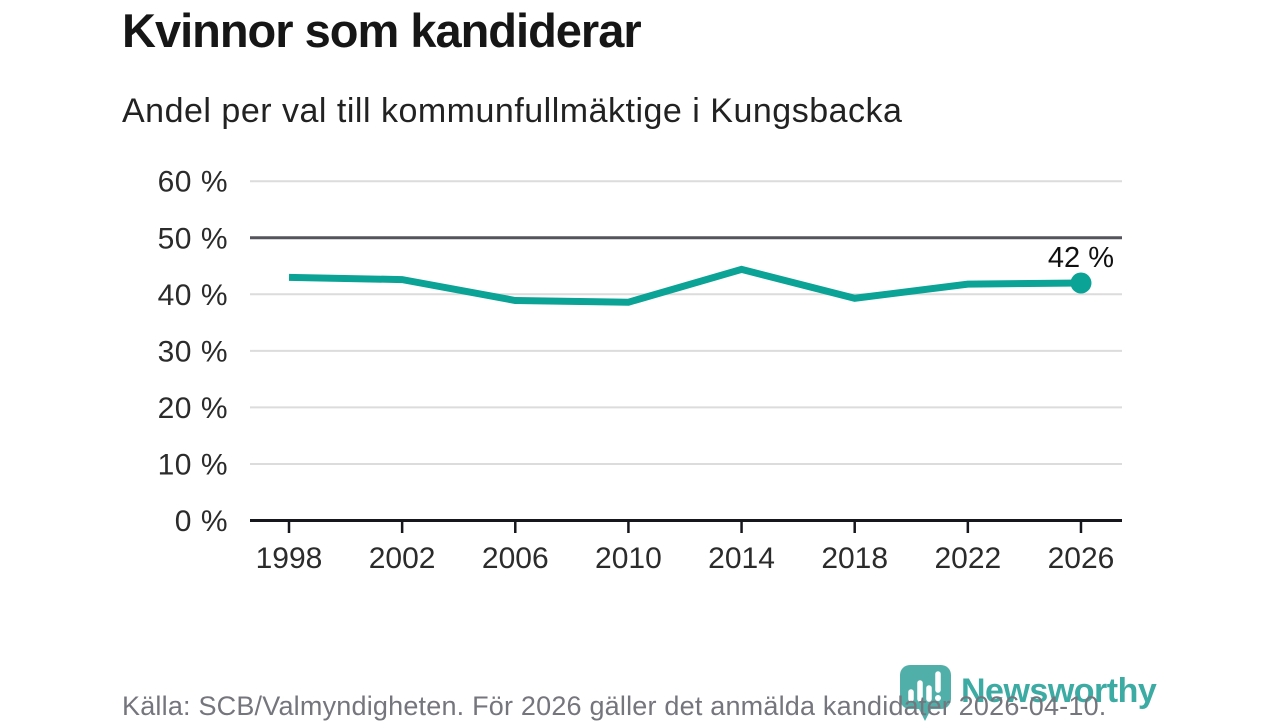 The width and height of the screenshot is (1280, 722). Describe the element at coordinates (854, 558) in the screenshot. I see `x-tick-label: 2018` at that location.